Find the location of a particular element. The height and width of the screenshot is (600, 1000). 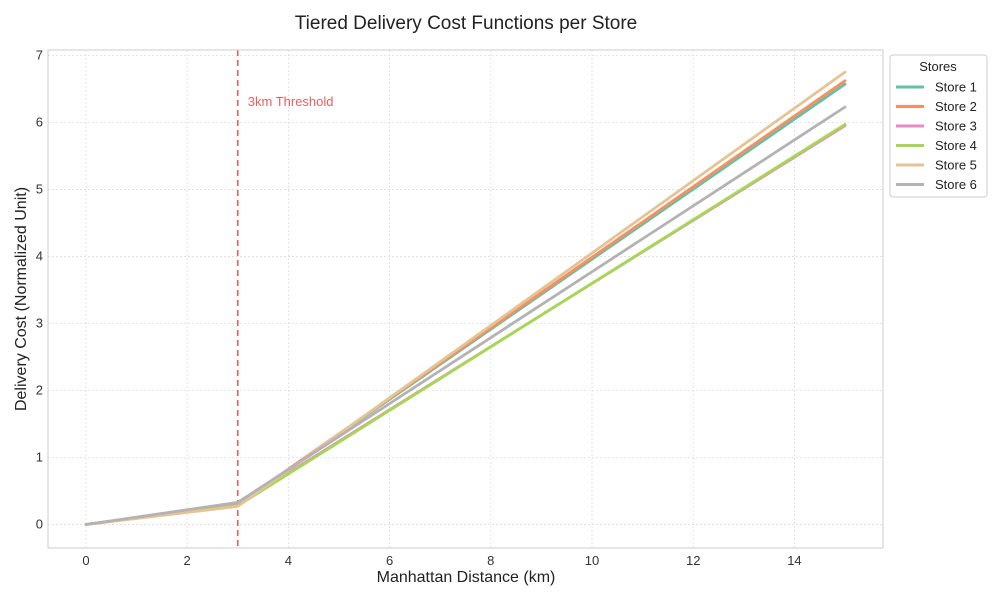

legend-box is located at coordinates (938, 126).